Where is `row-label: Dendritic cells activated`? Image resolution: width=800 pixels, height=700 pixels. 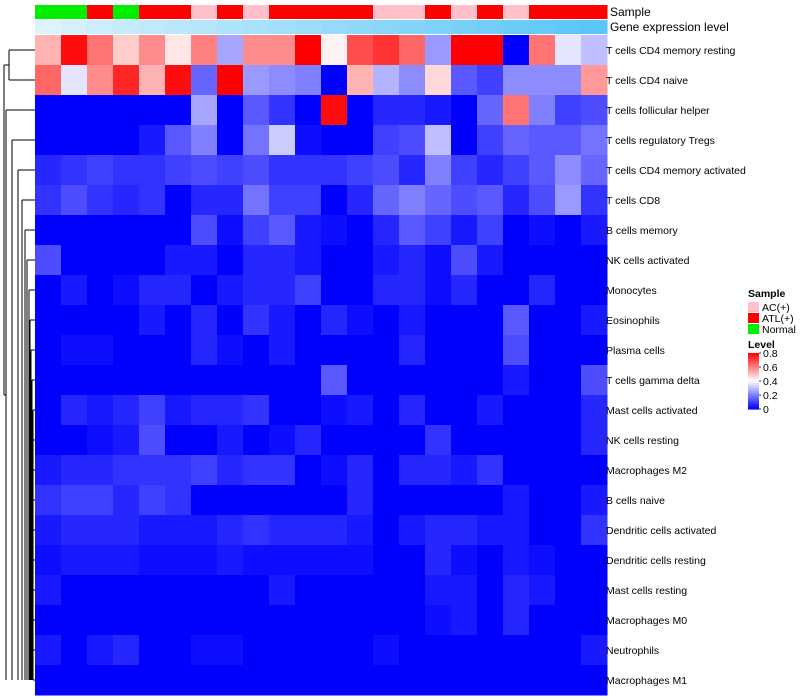
row-label: Dendritic cells activated is located at coordinates (661, 531).